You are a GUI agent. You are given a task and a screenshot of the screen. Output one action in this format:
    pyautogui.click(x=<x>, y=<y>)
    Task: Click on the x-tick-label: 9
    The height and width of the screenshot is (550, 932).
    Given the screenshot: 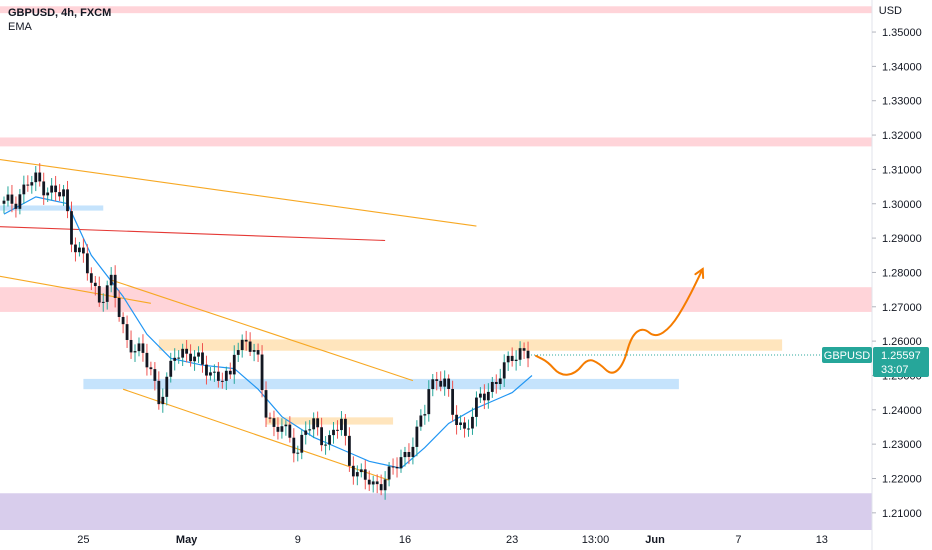 What is the action you would take?
    pyautogui.click(x=298, y=540)
    